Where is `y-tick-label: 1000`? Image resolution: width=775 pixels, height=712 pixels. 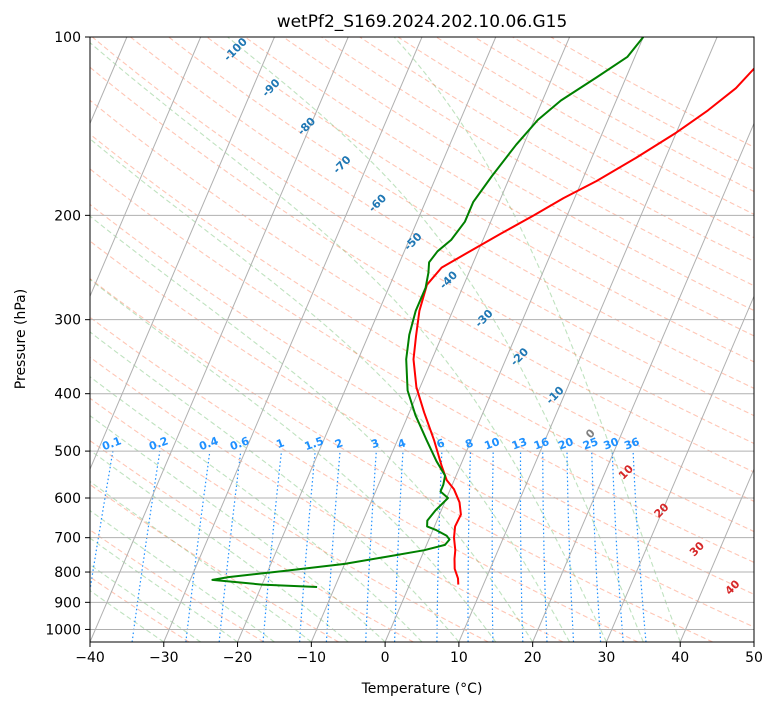 y-tick-label: 1000 is located at coordinates (63, 630).